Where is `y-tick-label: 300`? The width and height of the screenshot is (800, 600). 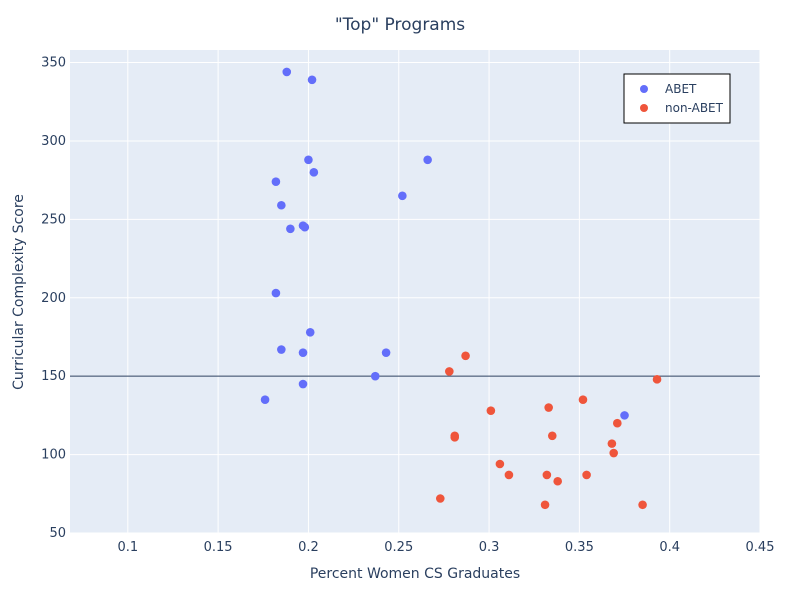
y-tick-label: 300 is located at coordinates (53, 141).